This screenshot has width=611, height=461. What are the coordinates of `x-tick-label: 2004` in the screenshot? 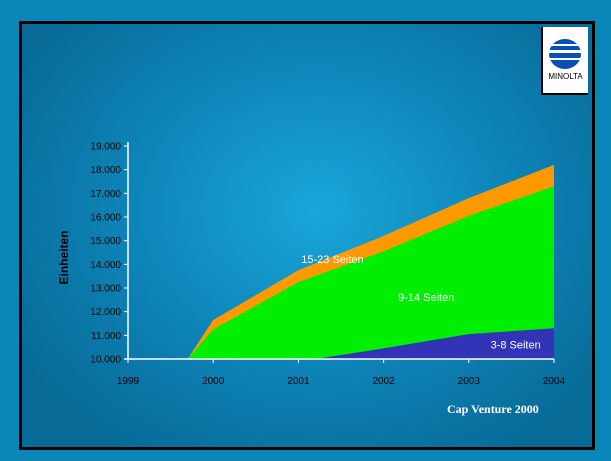 It's located at (554, 381).